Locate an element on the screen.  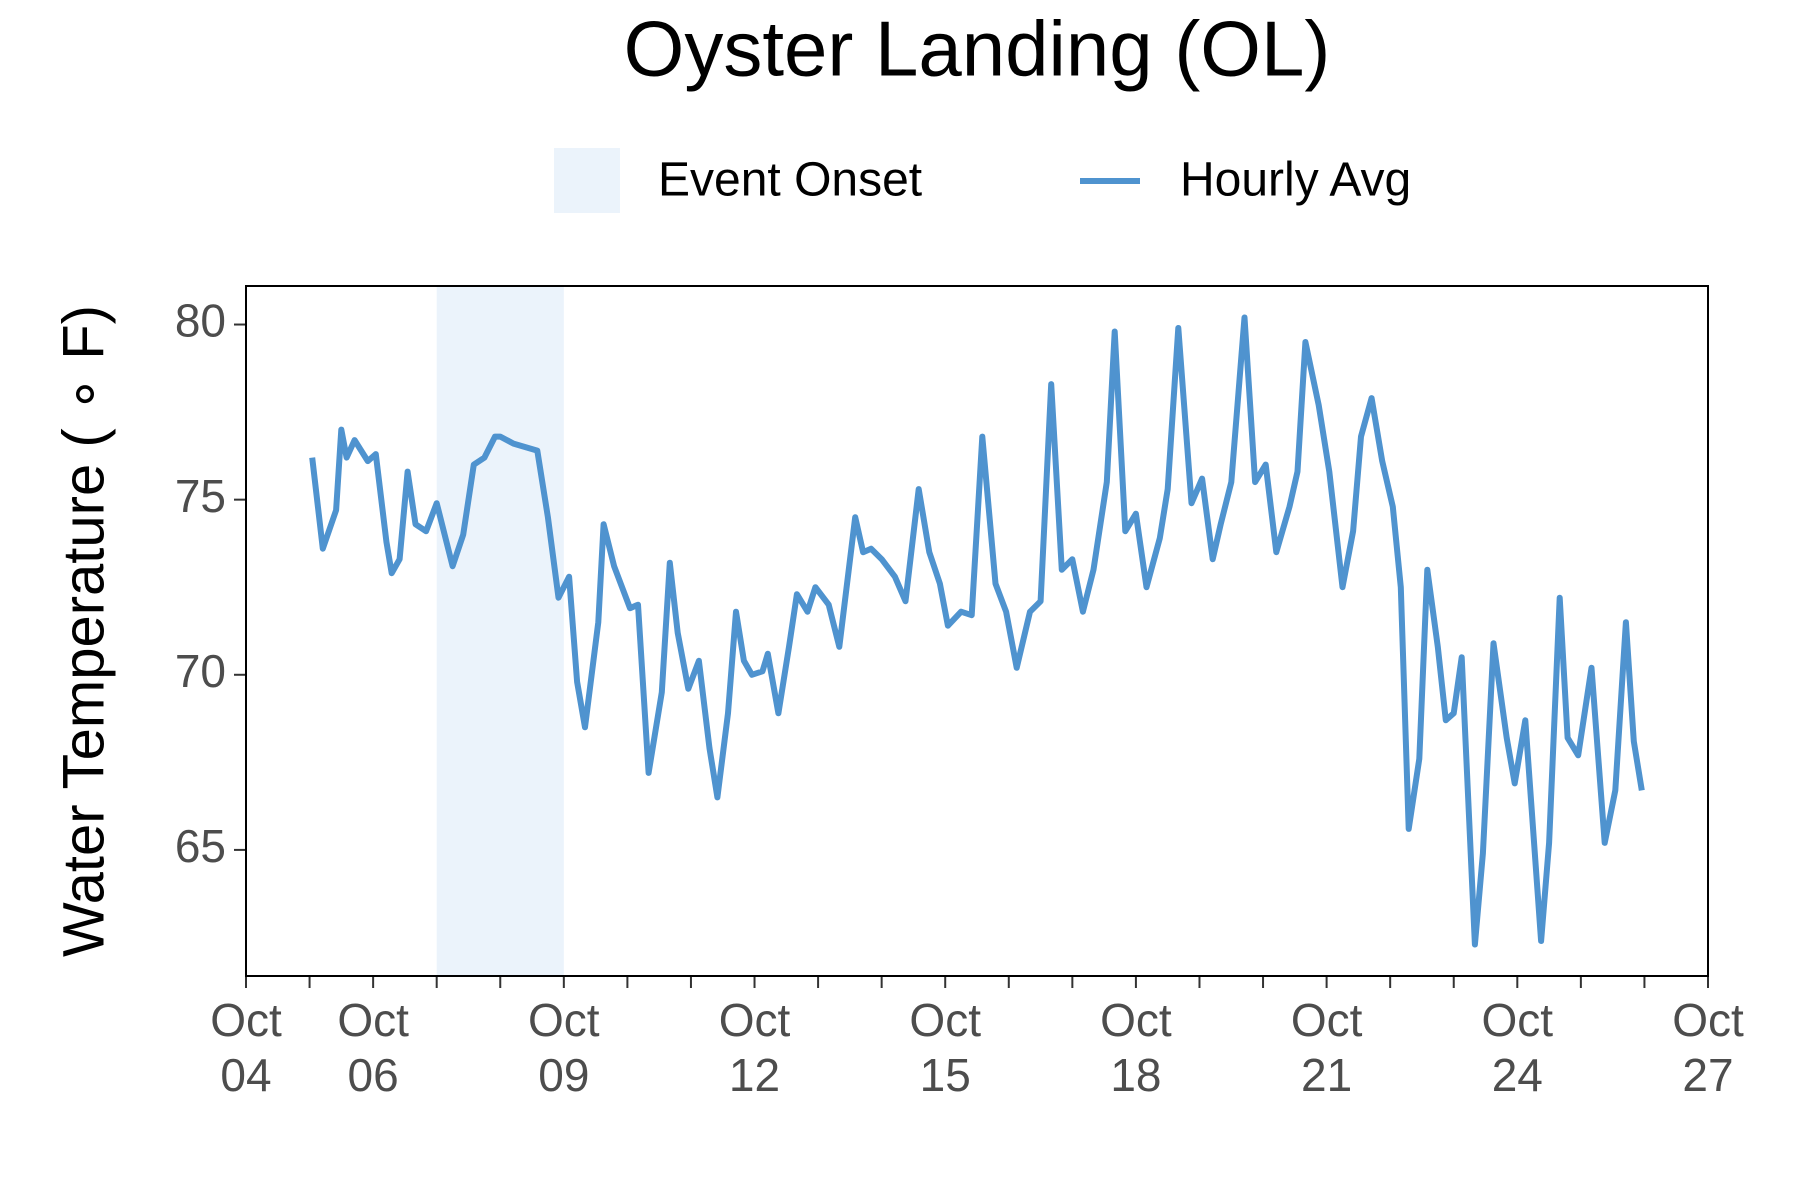
y-tick-label: 75 is located at coordinates (200, 496).